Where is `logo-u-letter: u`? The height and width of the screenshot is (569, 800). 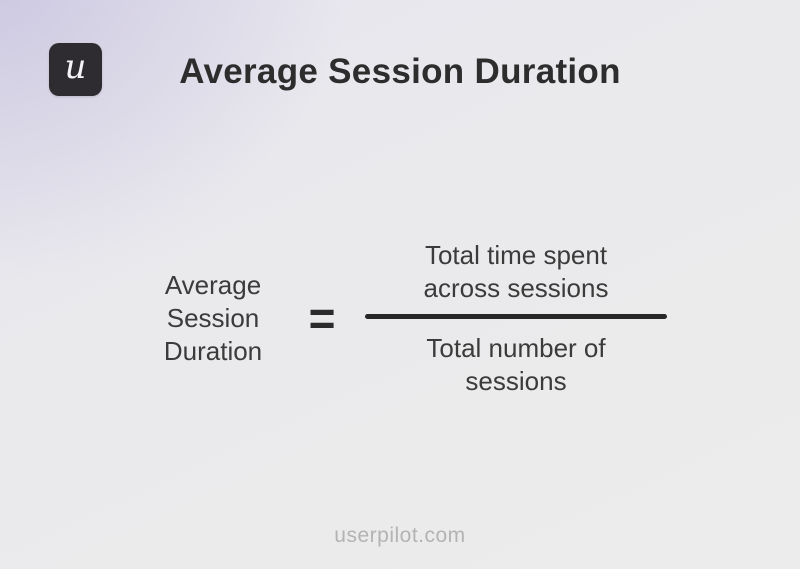 logo-u-letter: u is located at coordinates (75, 66).